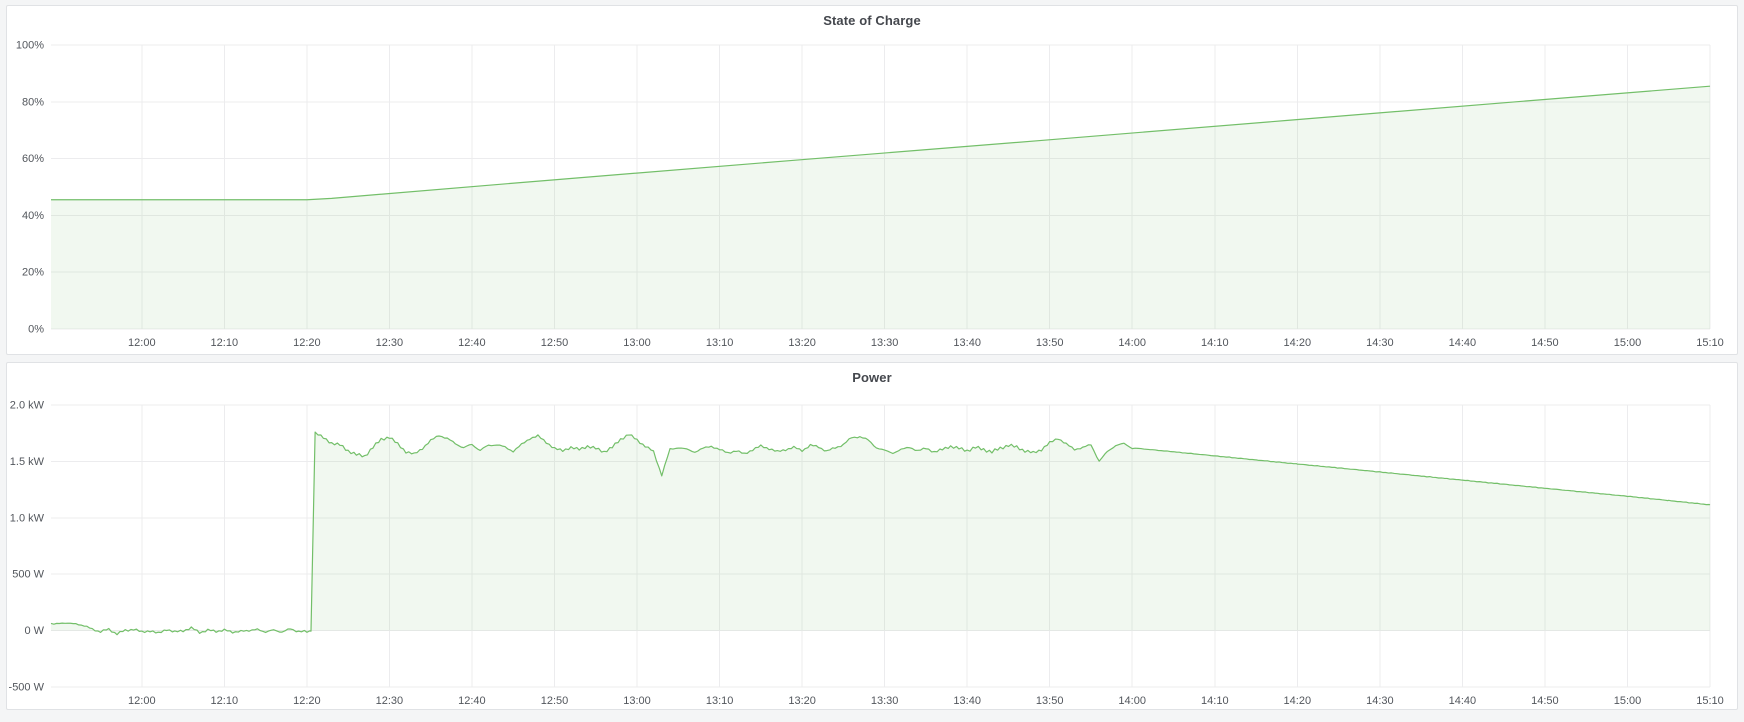 This screenshot has width=1744, height=722. What do you see at coordinates (33, 216) in the screenshot?
I see `y-axis-tick-label: 40%` at bounding box center [33, 216].